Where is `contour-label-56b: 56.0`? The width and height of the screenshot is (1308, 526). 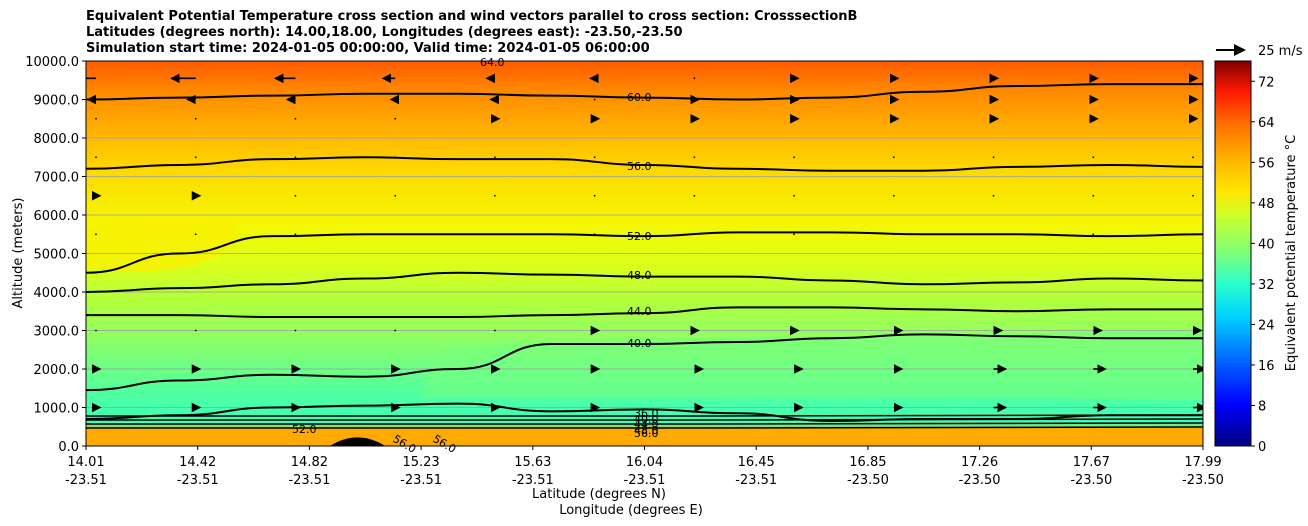 contour-label-56b: 56.0 is located at coordinates (646, 433).